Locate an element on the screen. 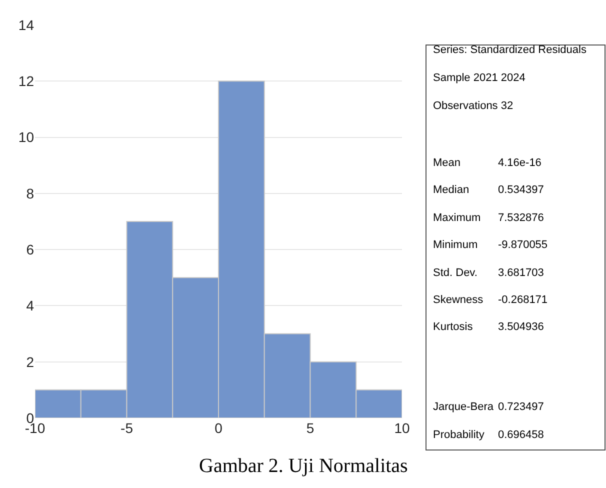 Image resolution: width=606 pixels, height=488 pixels. text: Probability is located at coordinates (459, 435).